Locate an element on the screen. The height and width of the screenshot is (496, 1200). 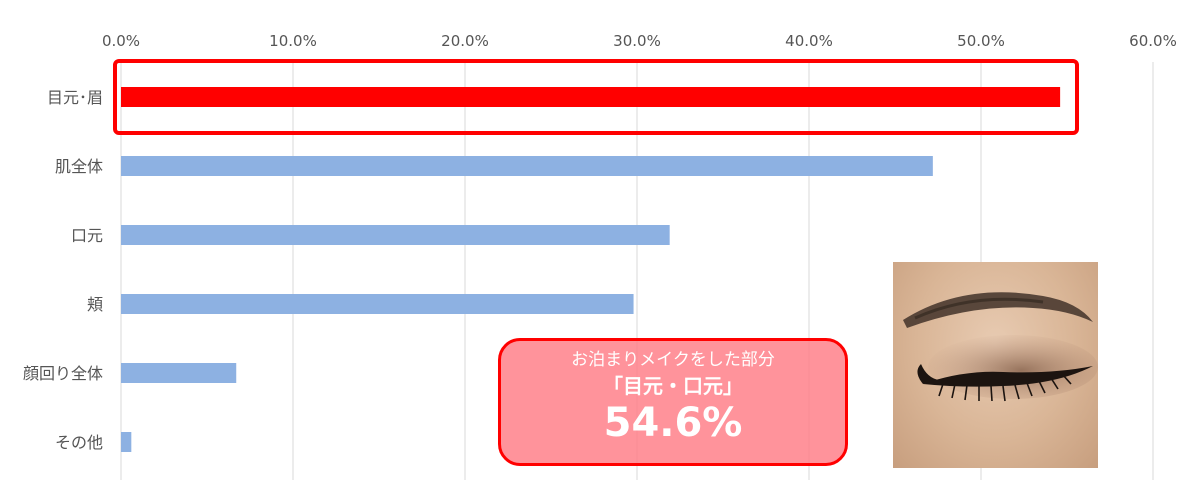
category-label: その他 is located at coordinates (79, 442).